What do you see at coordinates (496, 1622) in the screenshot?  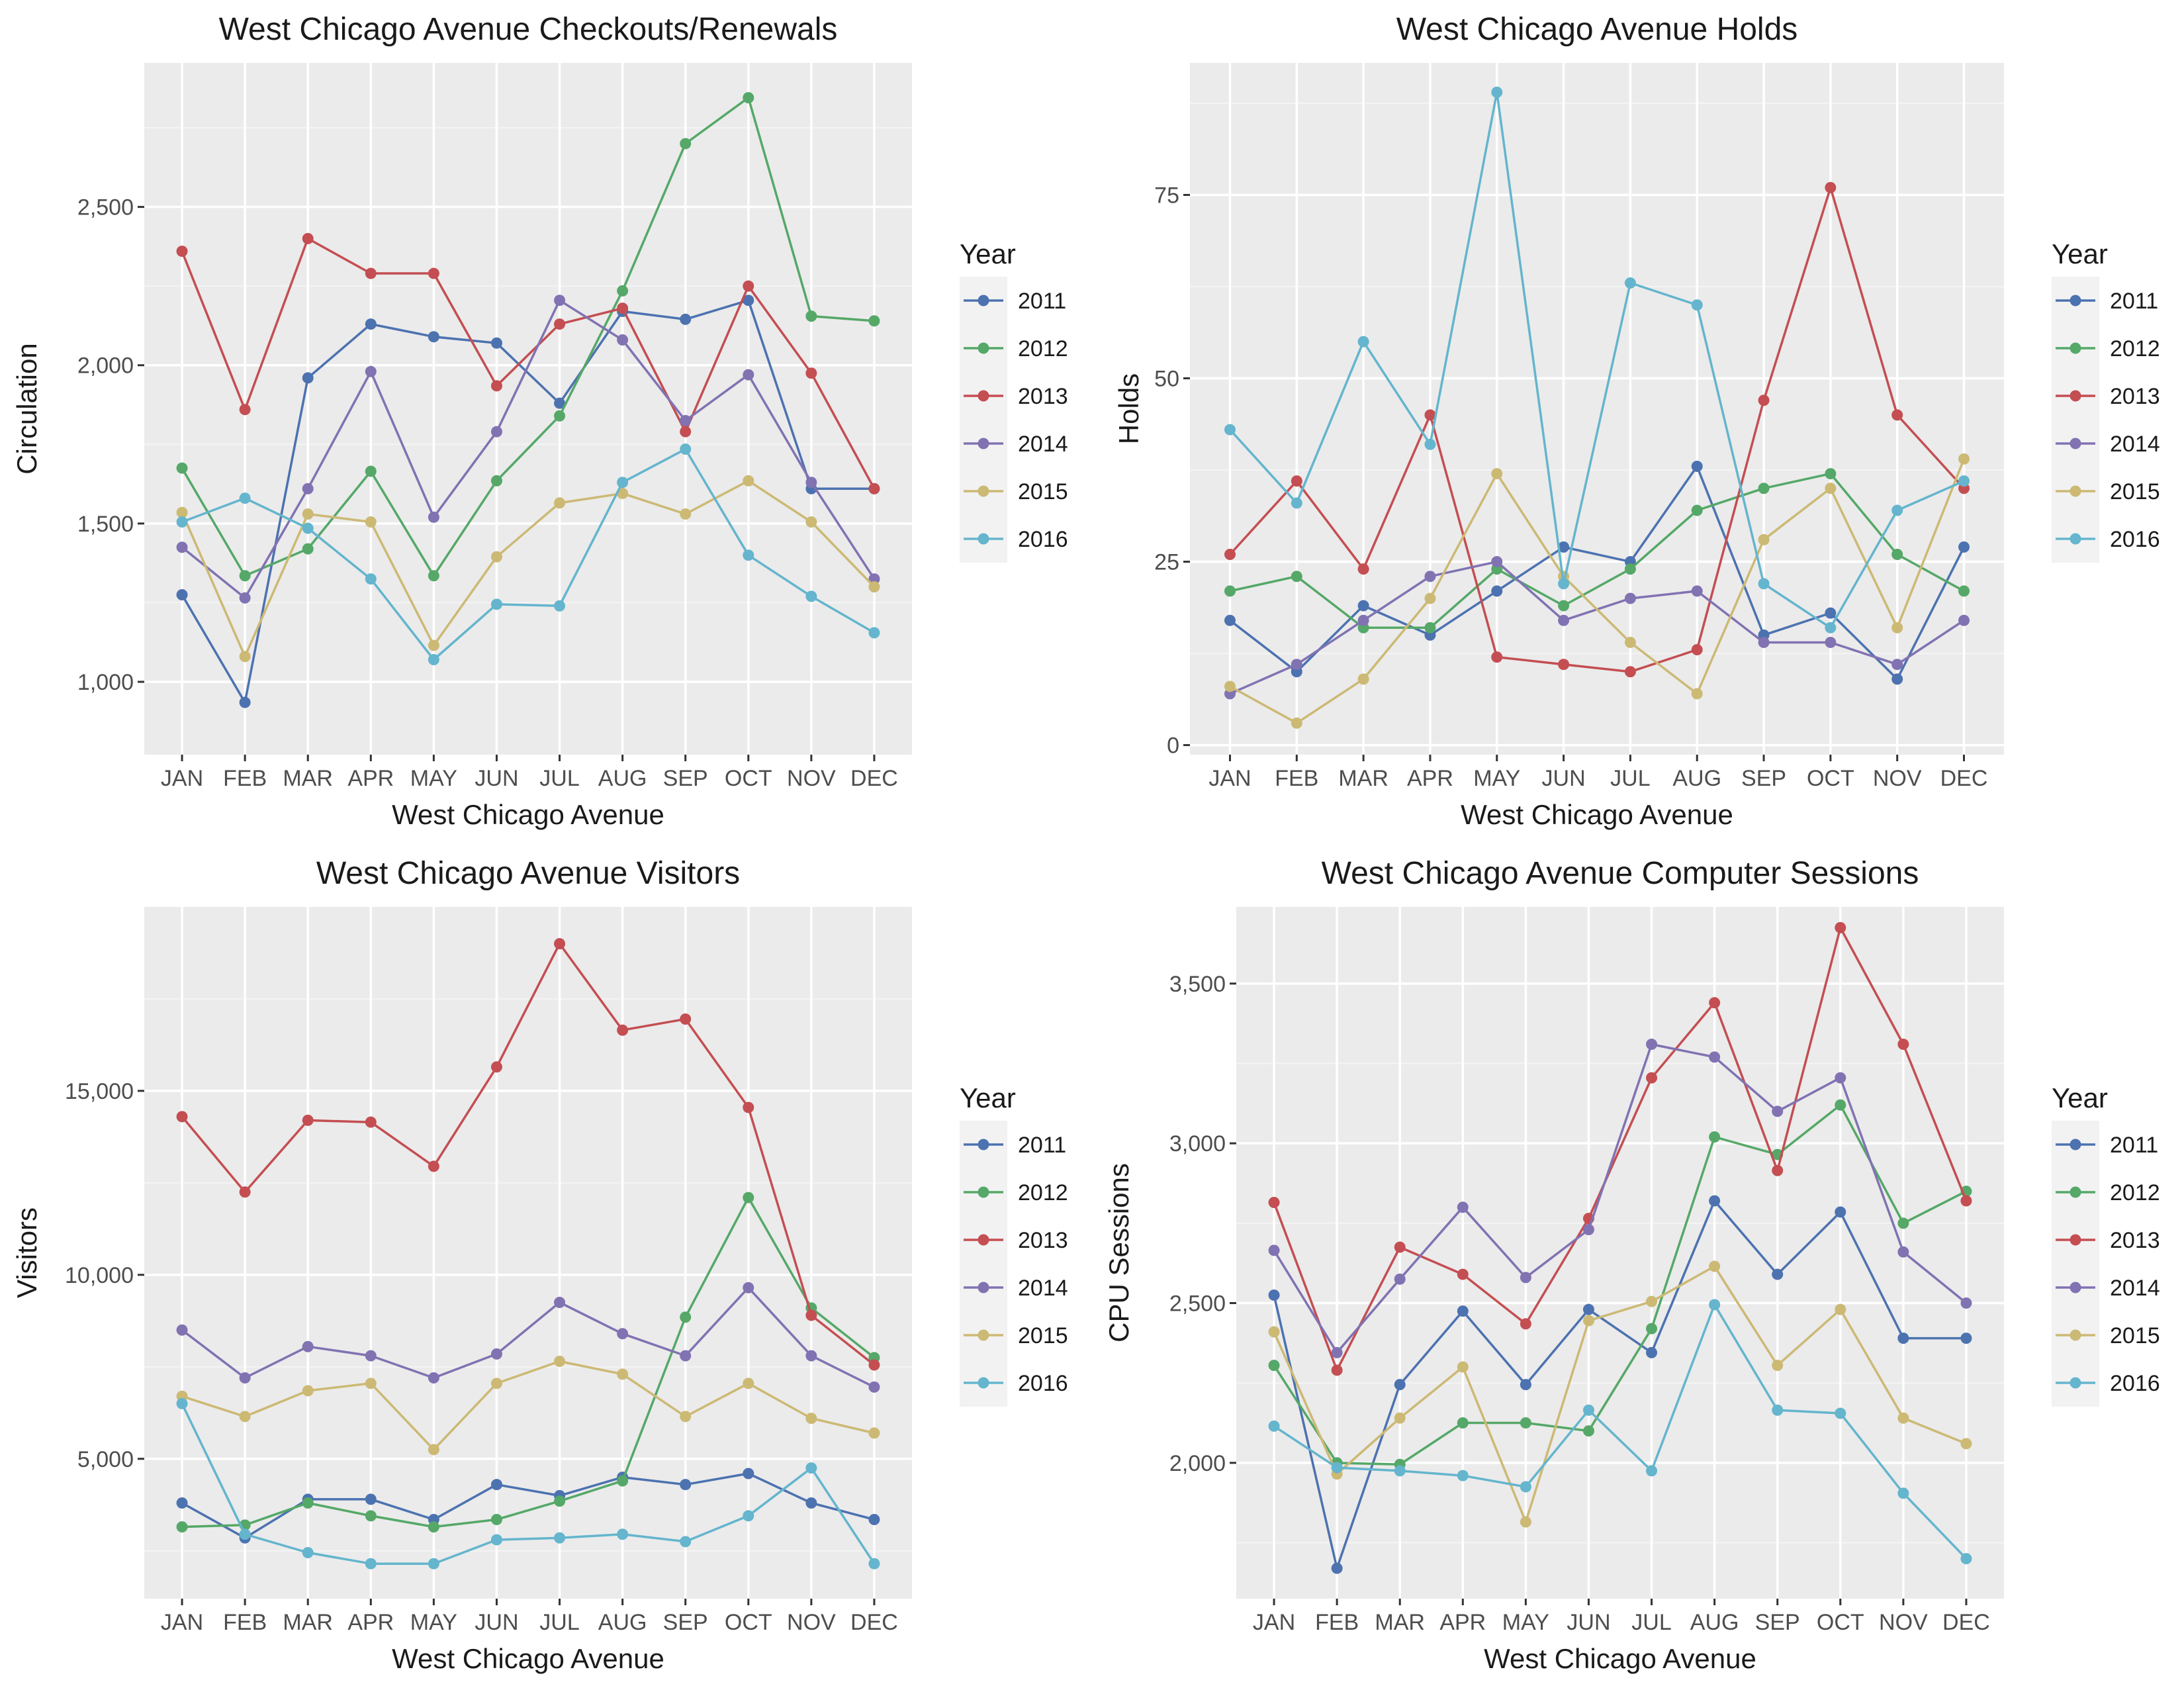 I see `x-tick-label: JUN` at bounding box center [496, 1622].